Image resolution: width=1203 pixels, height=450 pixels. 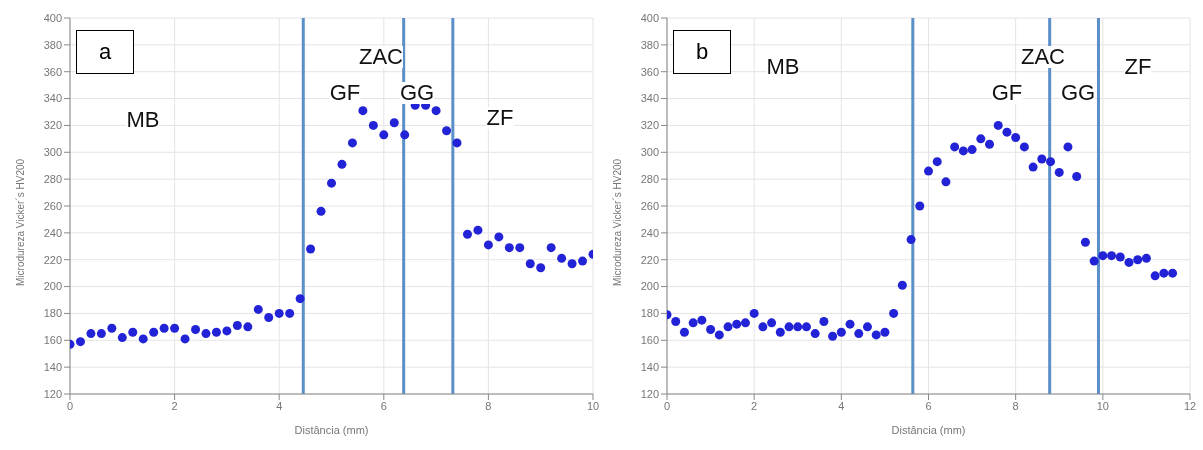 What do you see at coordinates (649, 152) in the screenshot?
I see `y-tick-label: 300` at bounding box center [649, 152].